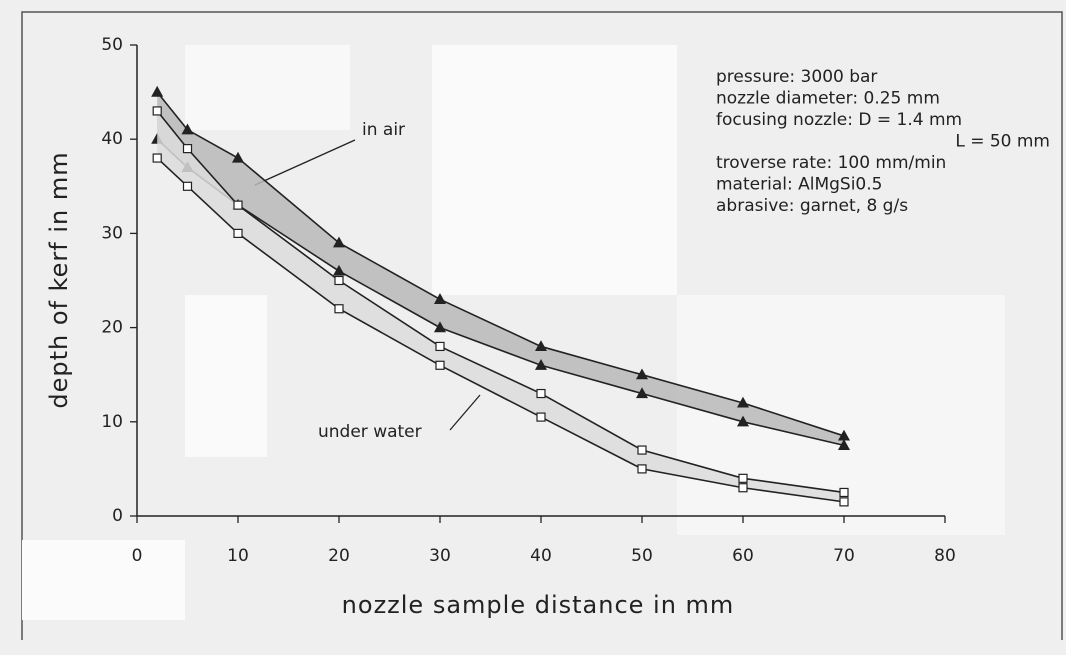 This screenshot has width=1066, height=655. I want to click on x-axis-title: nozzle sample distance in mm, so click(538, 605).